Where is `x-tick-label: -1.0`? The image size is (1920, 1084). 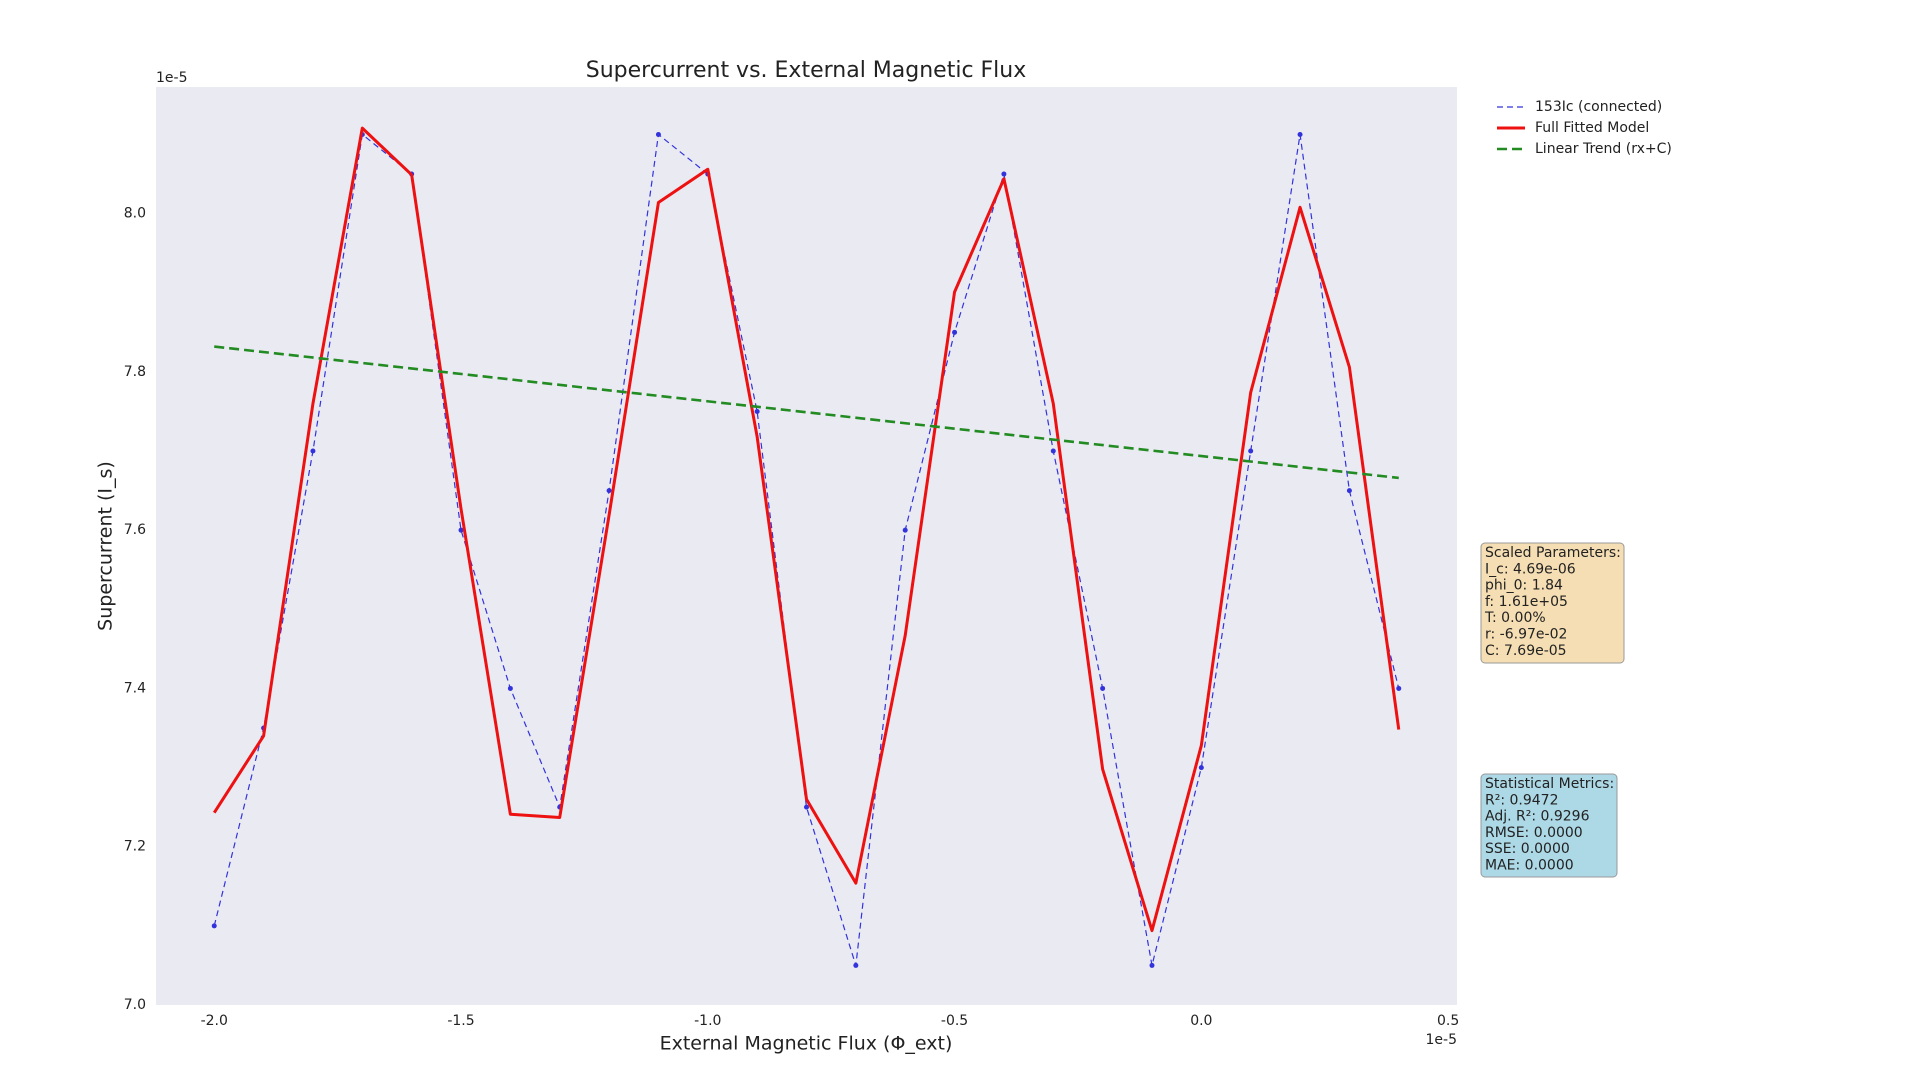
x-tick-label: -1.0 is located at coordinates (707, 1021).